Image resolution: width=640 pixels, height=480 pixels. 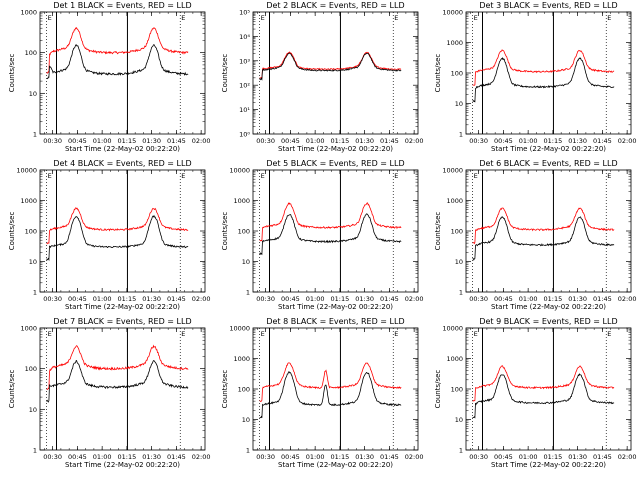 I want to click on panel-title: Det 8 BLACK = Events, RED = LLD, so click(x=335, y=321).